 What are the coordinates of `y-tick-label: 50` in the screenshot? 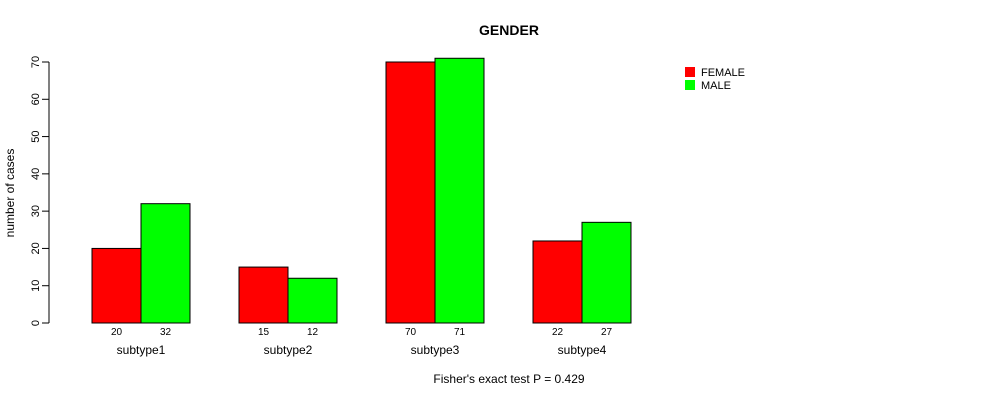 It's located at (36, 136).